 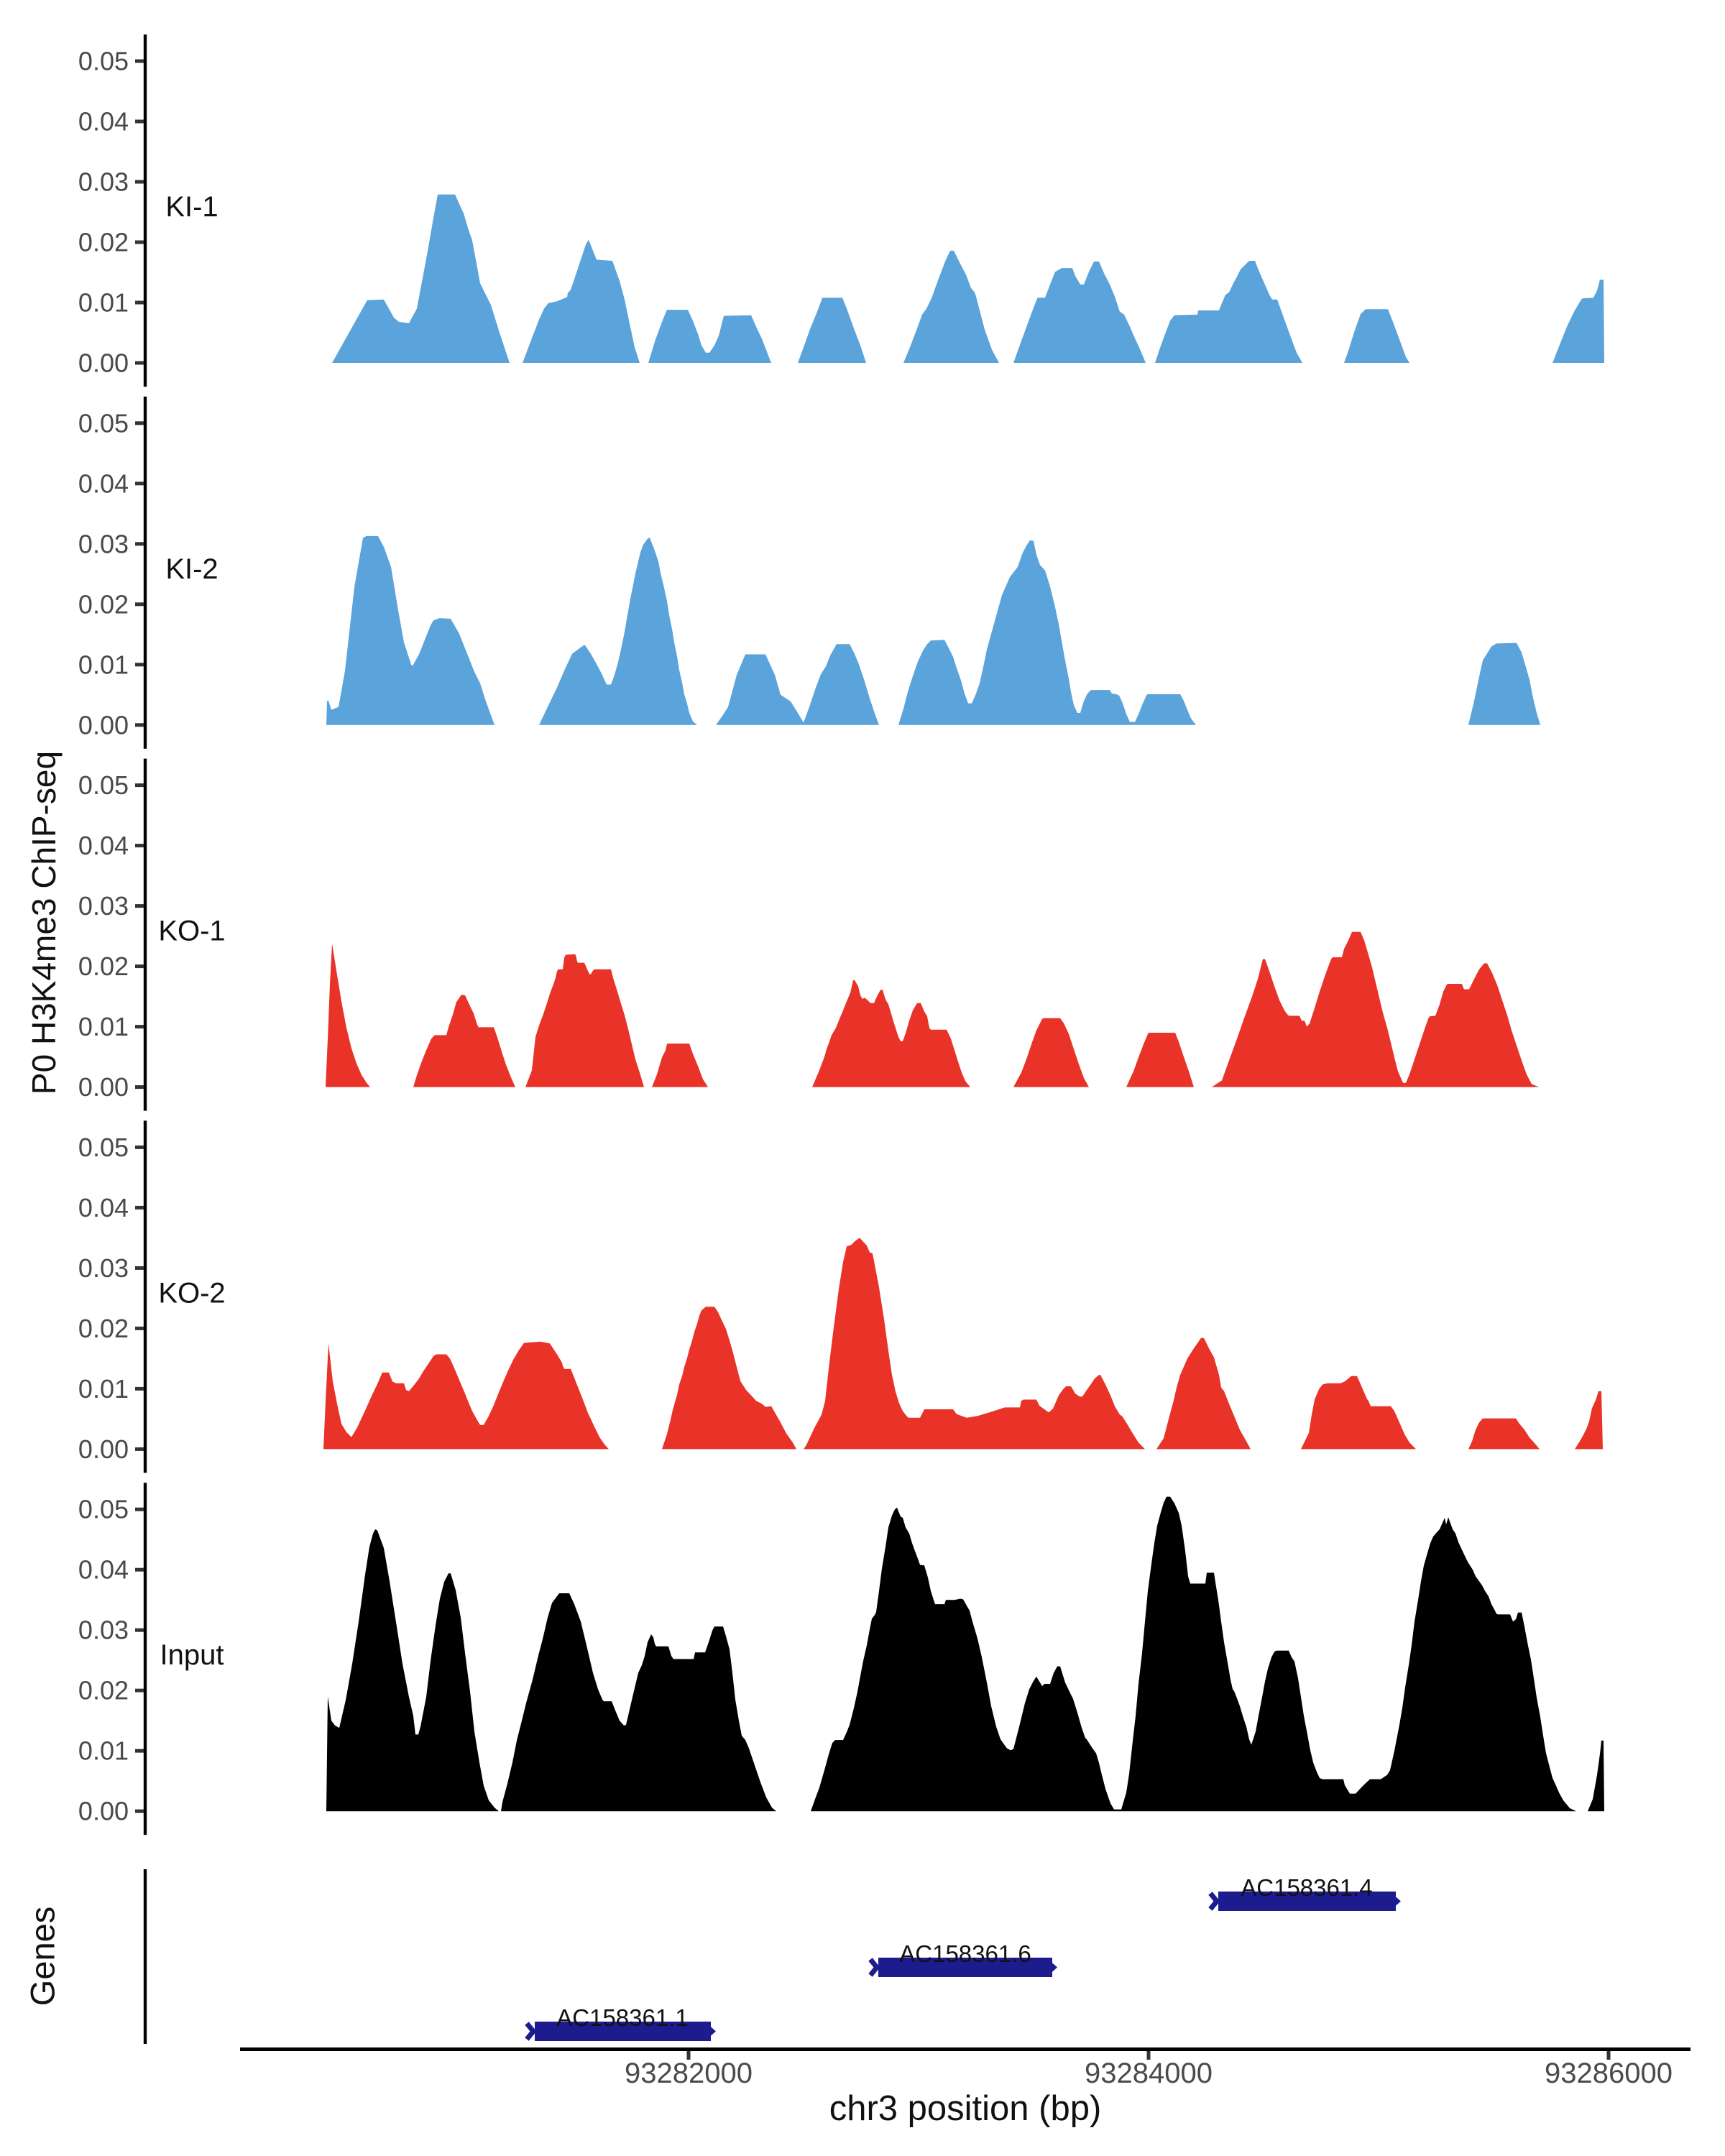 What do you see at coordinates (1306, 1887) in the screenshot?
I see `svg-text: AC158361.4` at bounding box center [1306, 1887].